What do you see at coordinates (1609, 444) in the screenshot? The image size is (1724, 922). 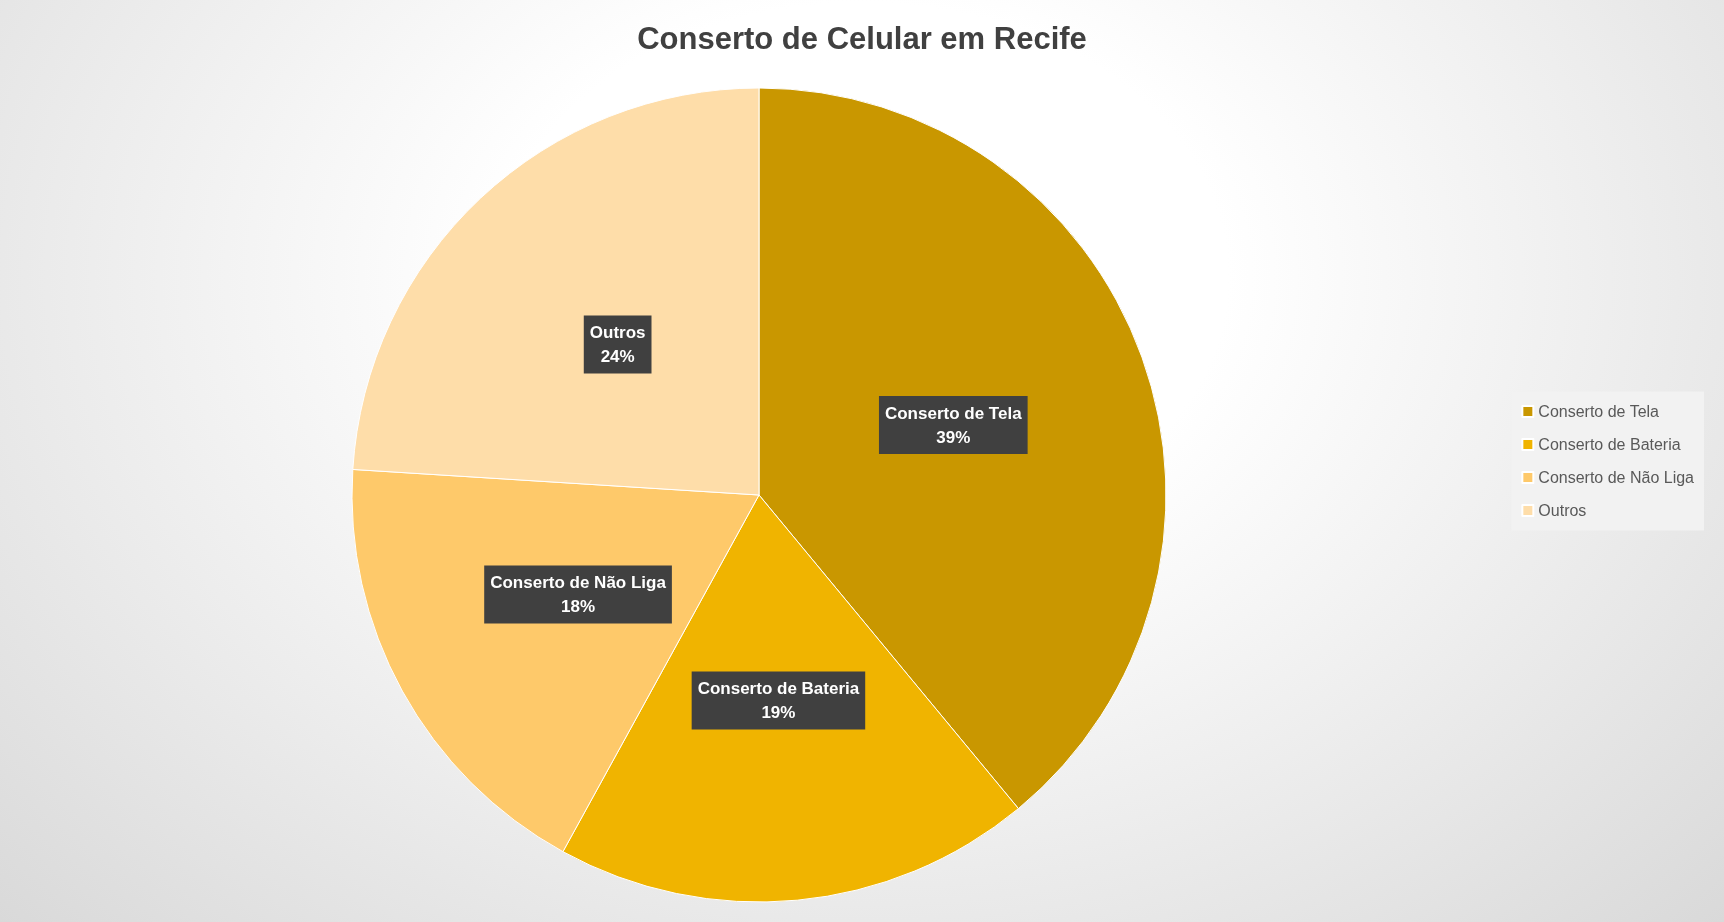 I see `legend-label: Conserto de Bateria` at bounding box center [1609, 444].